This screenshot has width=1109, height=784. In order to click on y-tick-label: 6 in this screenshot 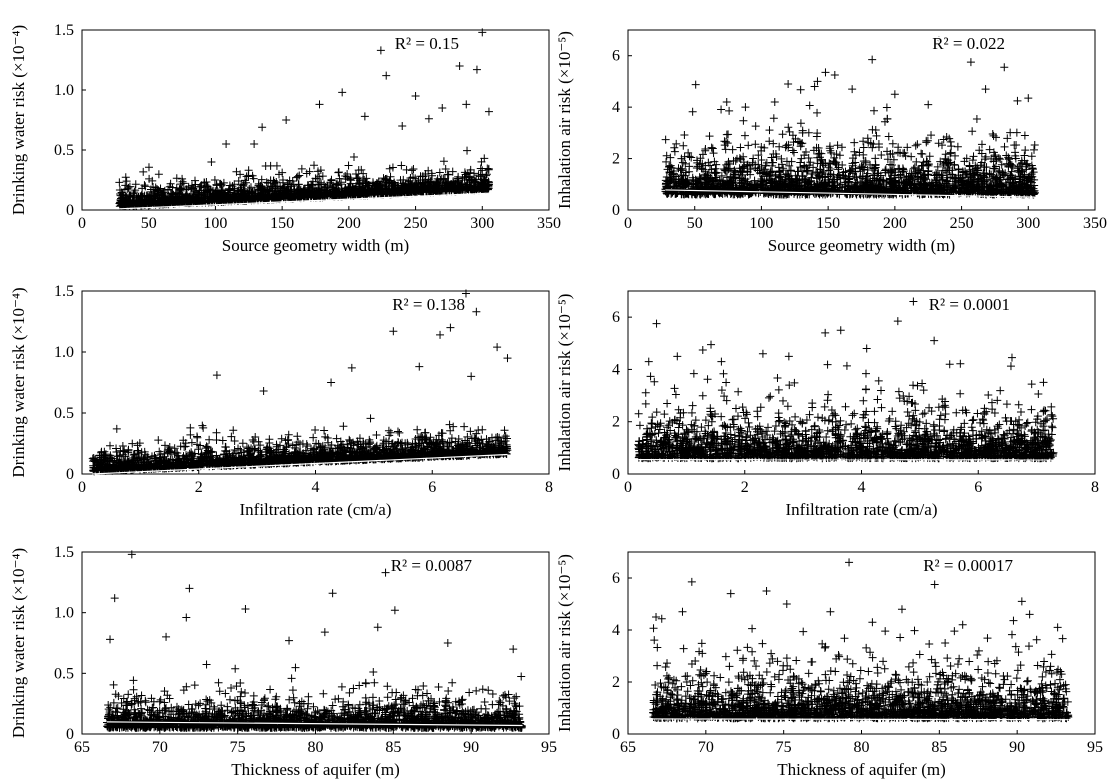, I will do `click(616, 56)`.